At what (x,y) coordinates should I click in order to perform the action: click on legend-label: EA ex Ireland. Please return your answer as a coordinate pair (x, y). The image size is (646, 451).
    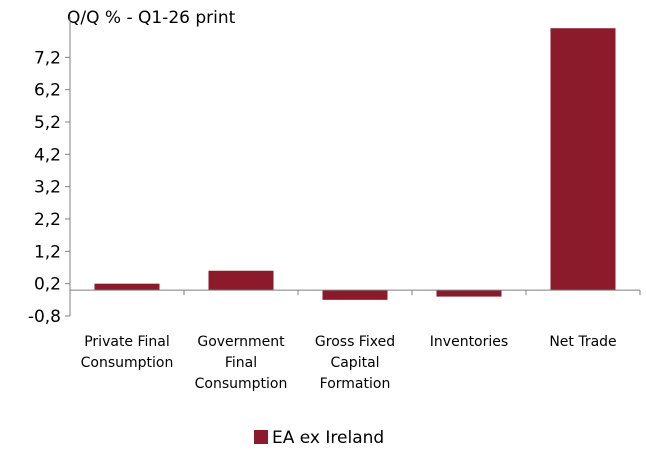
    Looking at the image, I should click on (328, 438).